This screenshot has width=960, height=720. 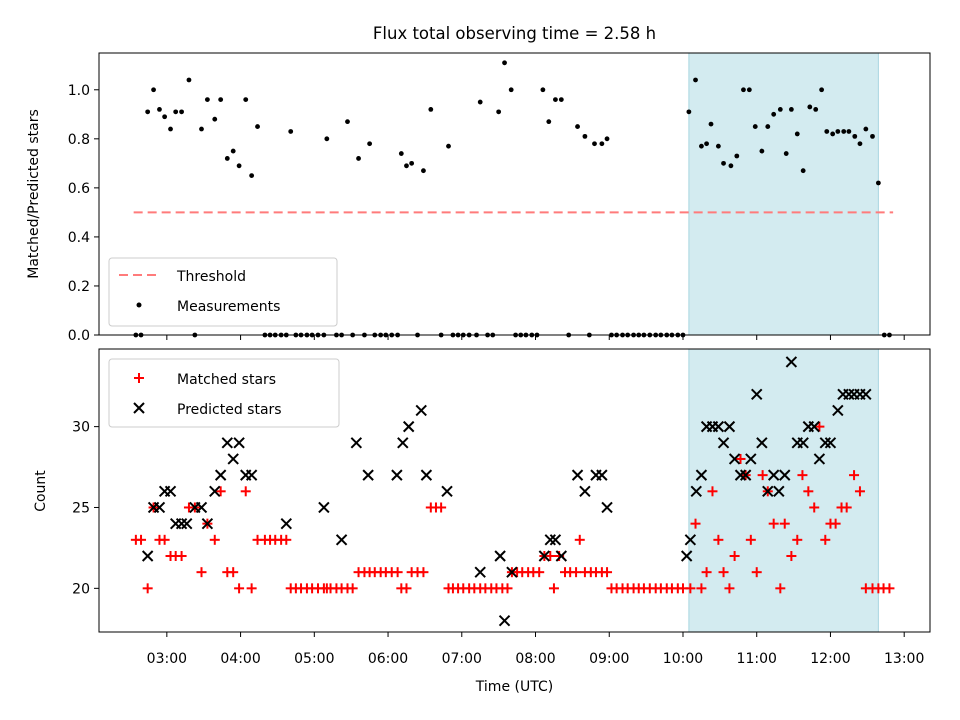 What do you see at coordinates (683, 659) in the screenshot?
I see `x-tick-label: 10:00` at bounding box center [683, 659].